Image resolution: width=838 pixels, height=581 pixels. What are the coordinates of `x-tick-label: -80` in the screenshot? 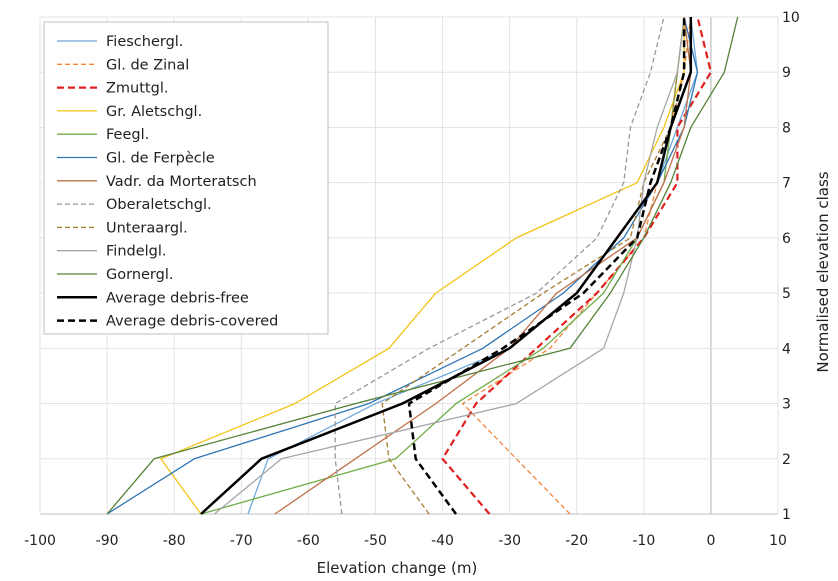 It's located at (174, 541).